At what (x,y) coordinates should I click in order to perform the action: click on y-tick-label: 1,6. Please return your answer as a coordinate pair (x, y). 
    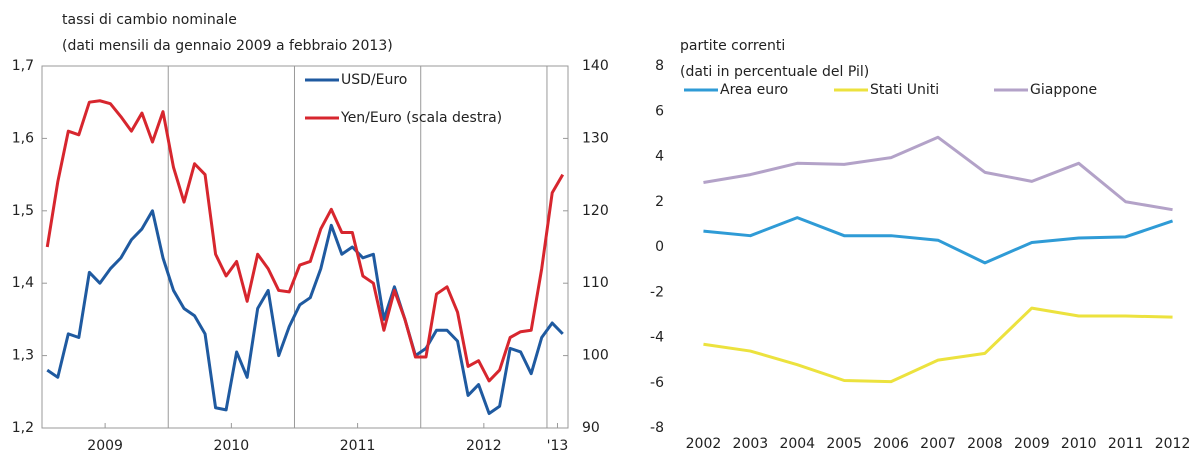
    Looking at the image, I should click on (23, 138).